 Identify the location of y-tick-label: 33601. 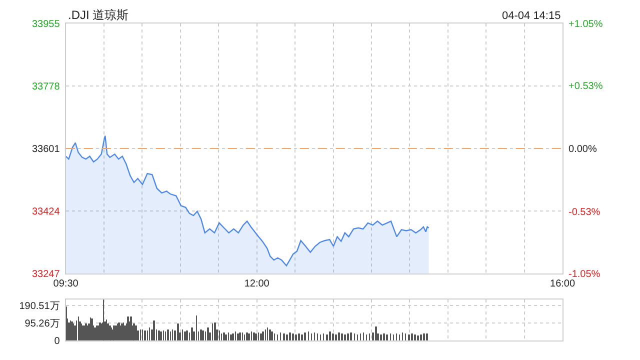
(46, 149).